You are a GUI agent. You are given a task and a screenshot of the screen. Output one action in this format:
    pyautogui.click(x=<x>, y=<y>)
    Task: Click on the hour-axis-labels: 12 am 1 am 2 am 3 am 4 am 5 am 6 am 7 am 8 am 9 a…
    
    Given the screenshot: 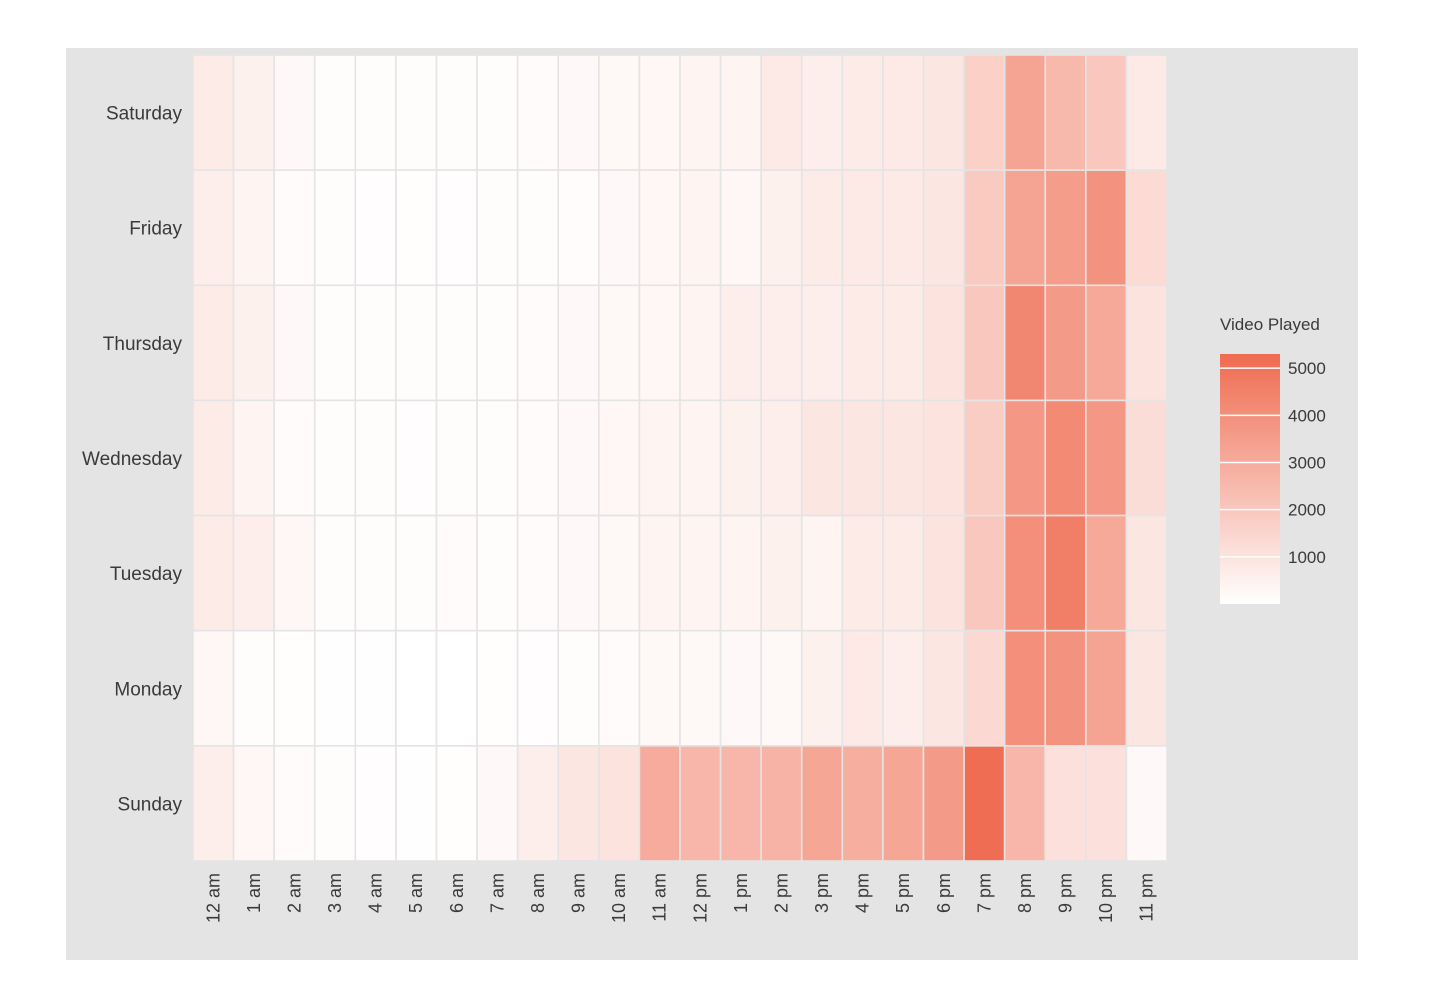 What is the action you would take?
    pyautogui.click(x=679, y=898)
    